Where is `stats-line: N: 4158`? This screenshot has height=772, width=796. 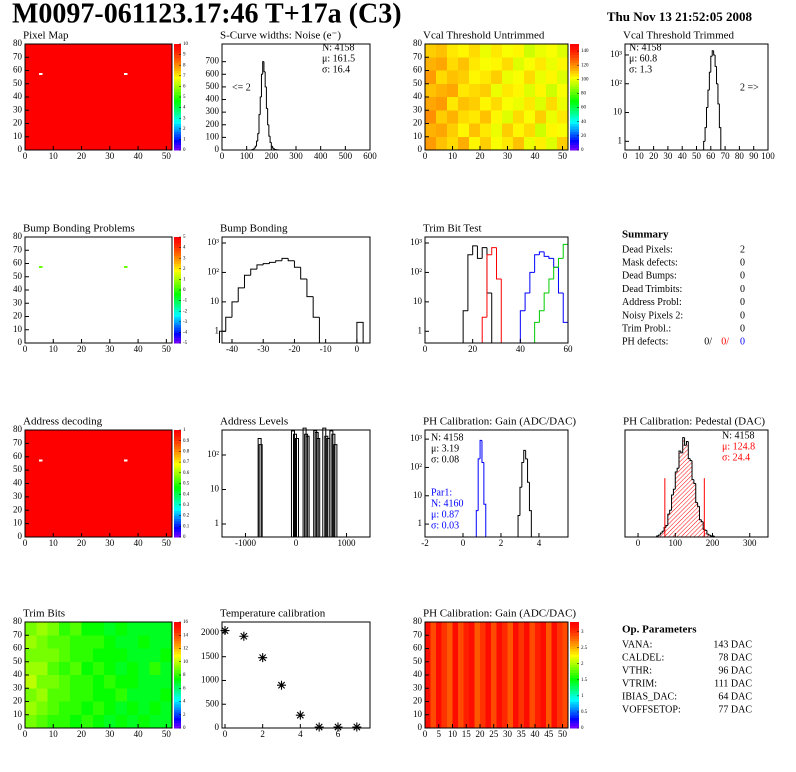
stats-line: N: 4158 is located at coordinates (338, 47).